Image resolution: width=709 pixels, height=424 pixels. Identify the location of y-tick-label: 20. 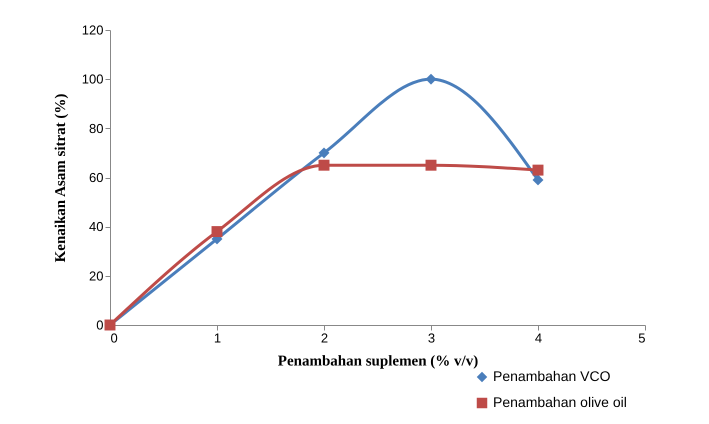
(96, 276).